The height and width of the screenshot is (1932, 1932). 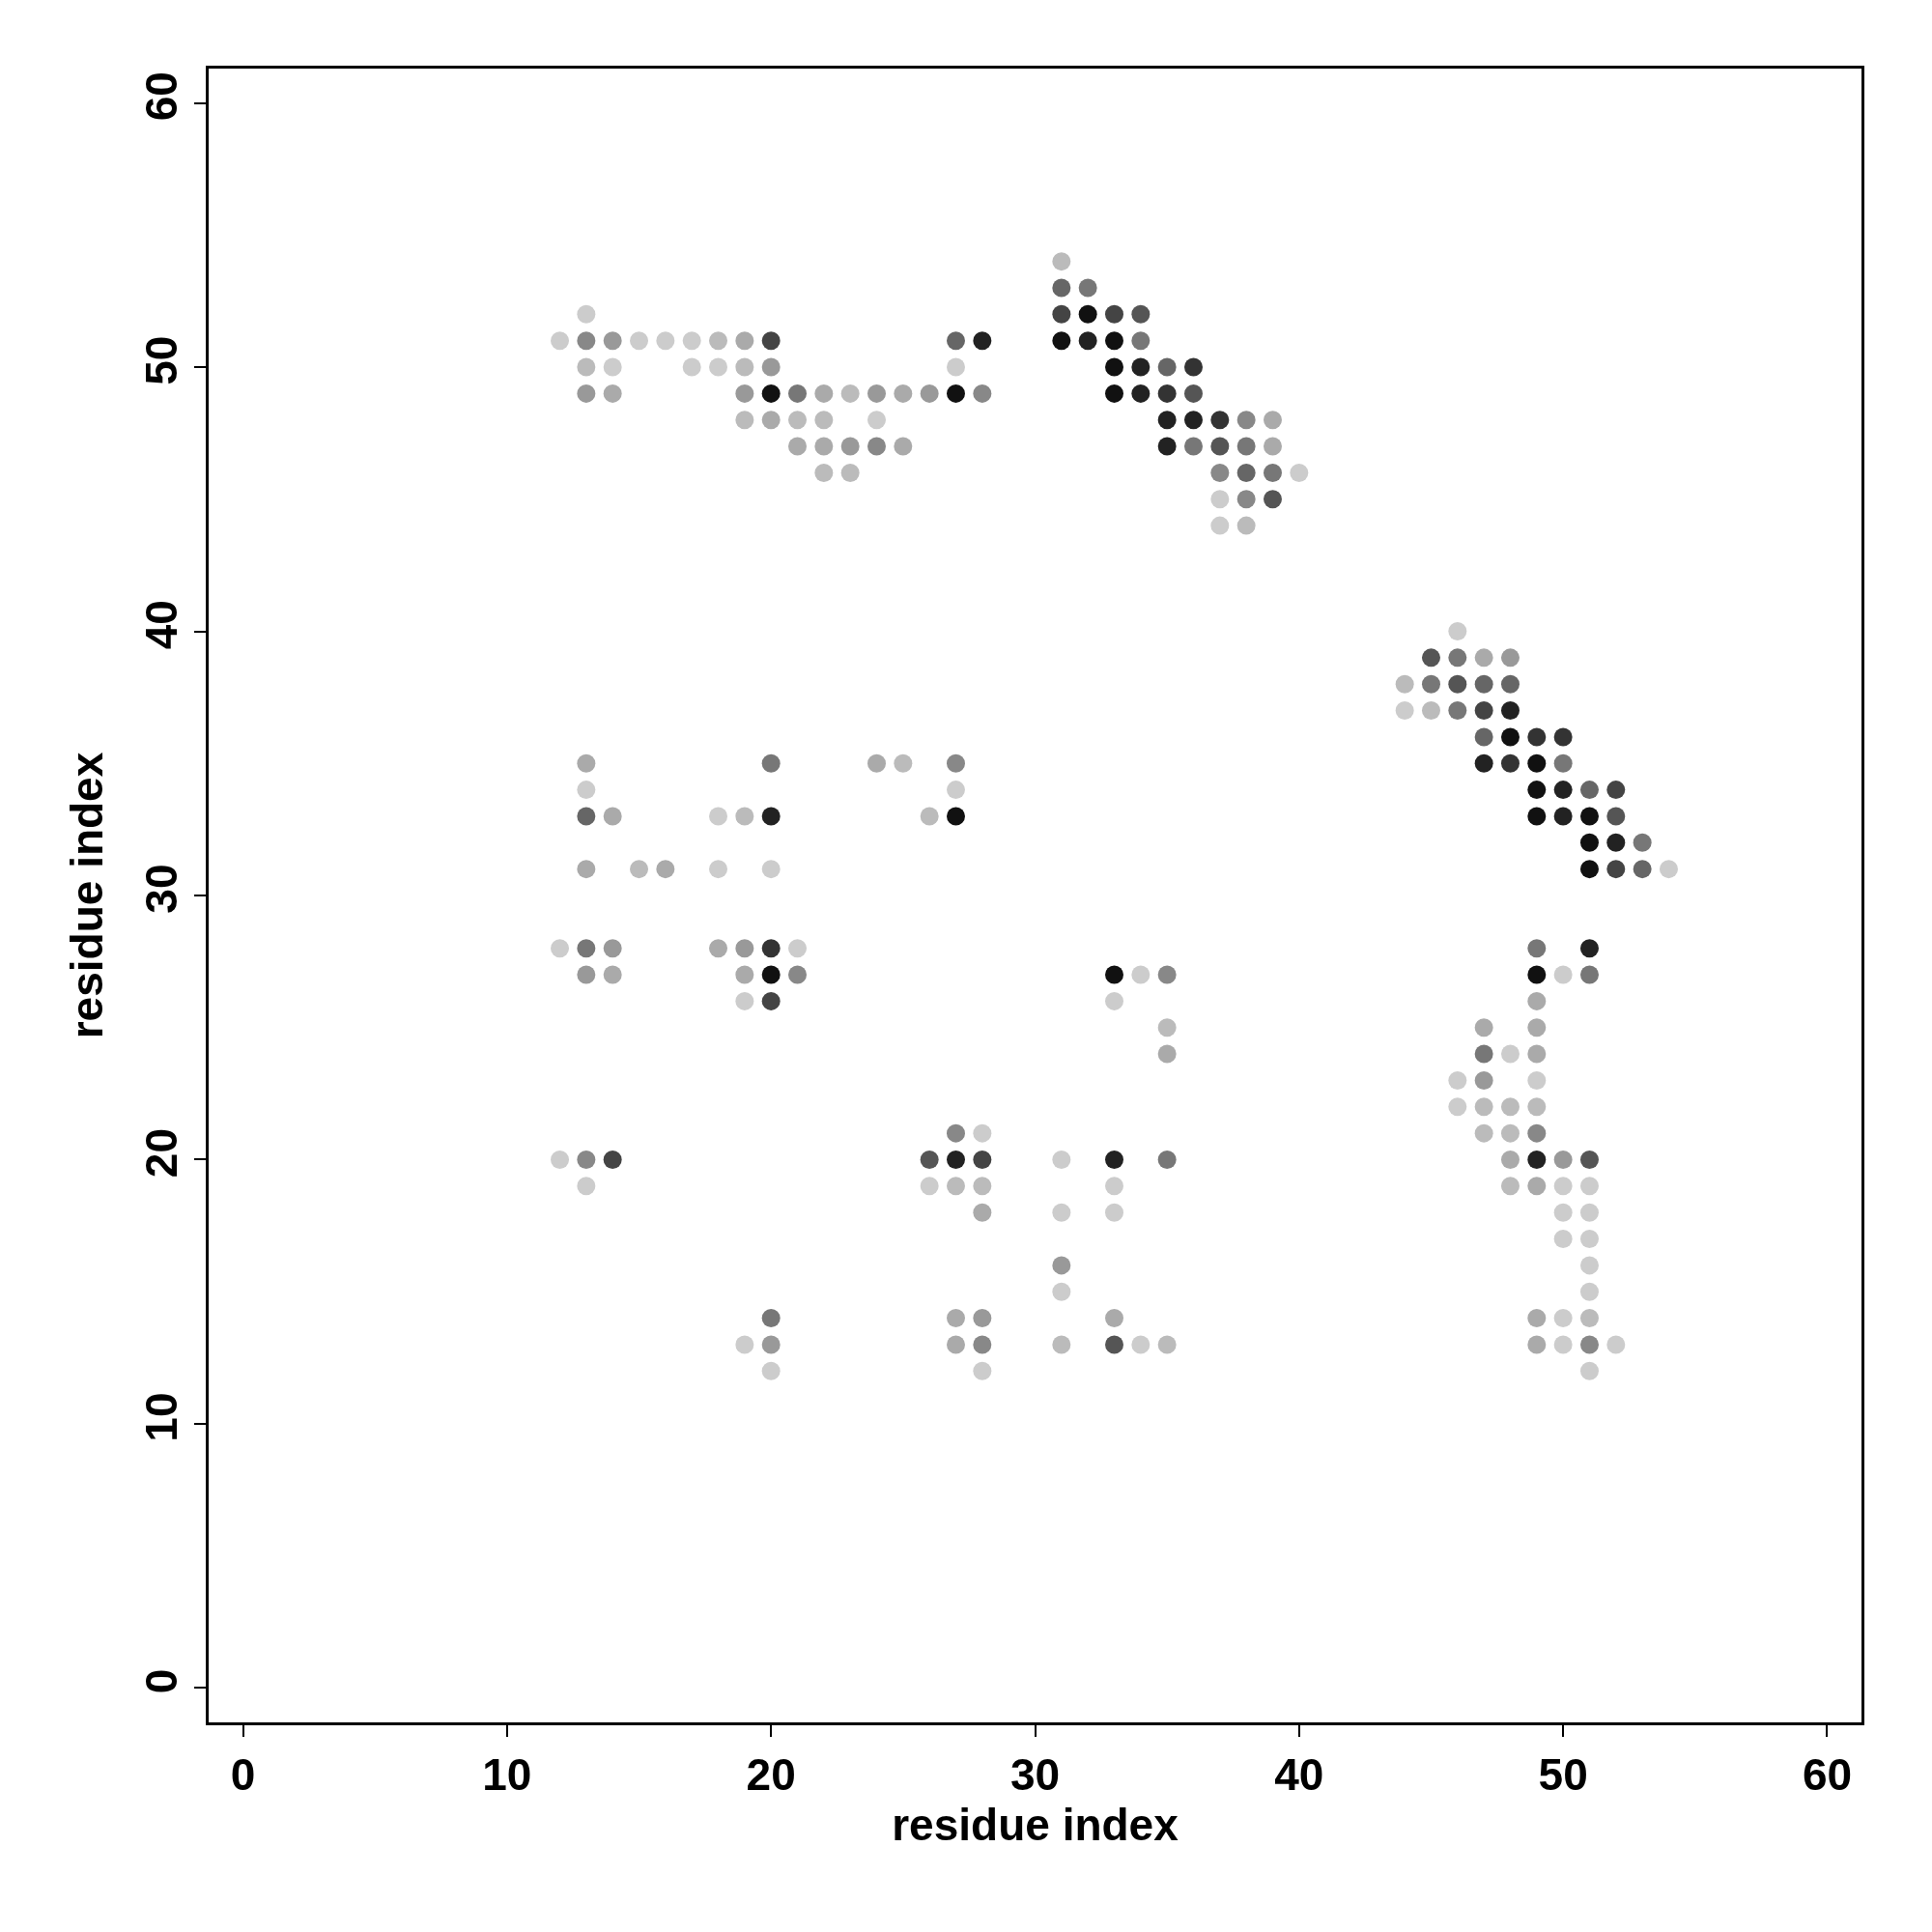 What do you see at coordinates (160, 625) in the screenshot?
I see `y-tick-label: 40` at bounding box center [160, 625].